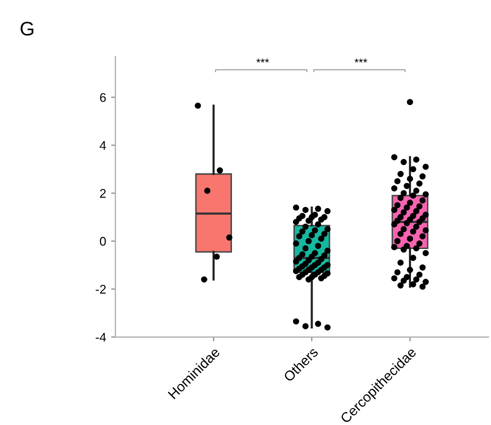 This screenshot has height=425, width=491. What do you see at coordinates (103, 241) in the screenshot?
I see `y-tick-label: 0` at bounding box center [103, 241].